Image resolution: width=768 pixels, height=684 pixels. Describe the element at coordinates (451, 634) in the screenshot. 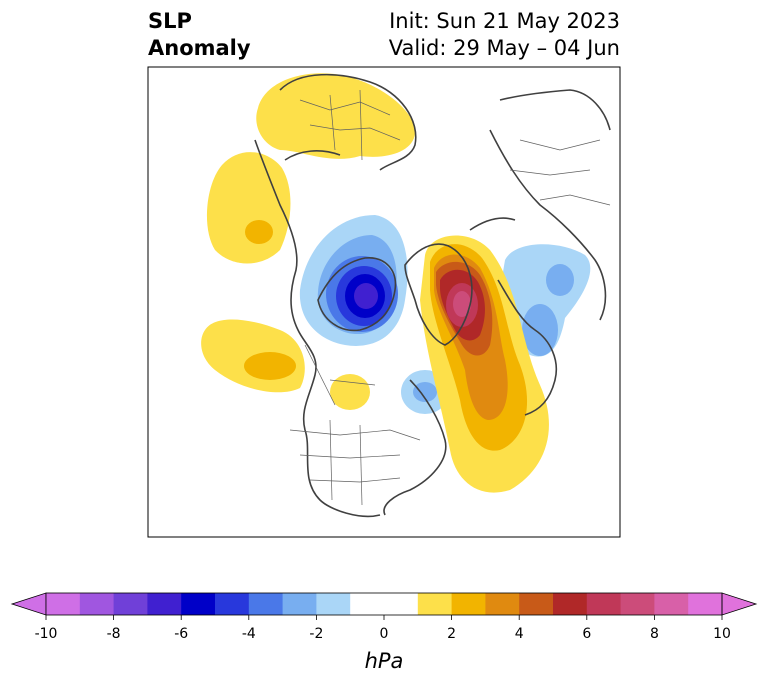

I see `colorbar-tick-label: 2` at that location.